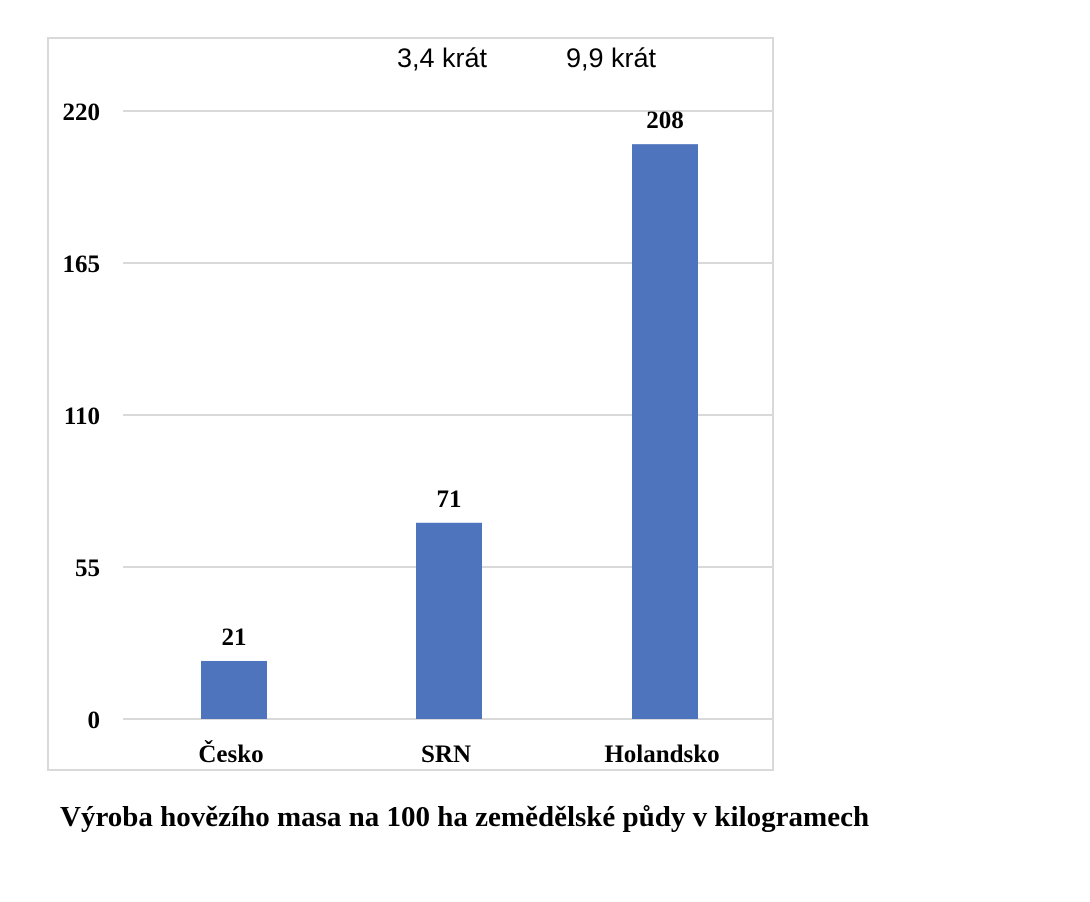  What do you see at coordinates (611, 58) in the screenshot?
I see `ratio-annotation: 9,9 krát` at bounding box center [611, 58].